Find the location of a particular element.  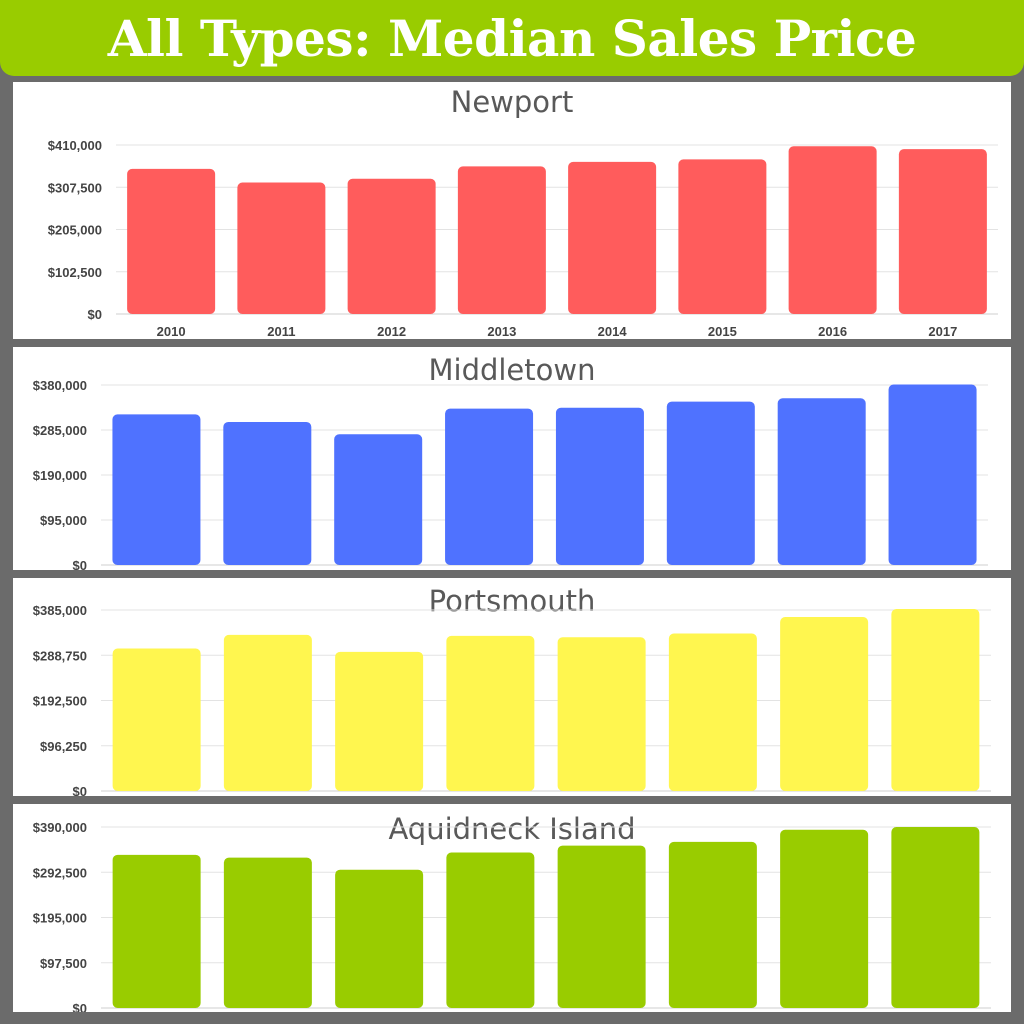

title-banner: All Types: Median Sales Price is located at coordinates (512, 38).